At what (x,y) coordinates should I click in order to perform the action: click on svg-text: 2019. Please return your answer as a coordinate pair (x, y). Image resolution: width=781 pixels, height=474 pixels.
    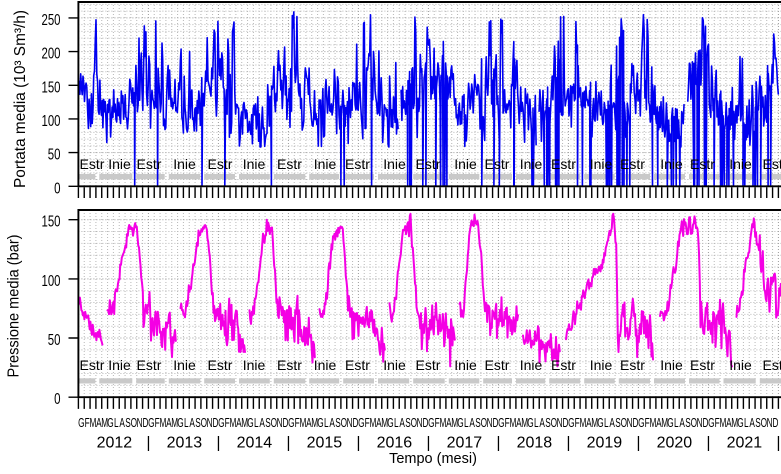
    Looking at the image, I should click on (605, 443).